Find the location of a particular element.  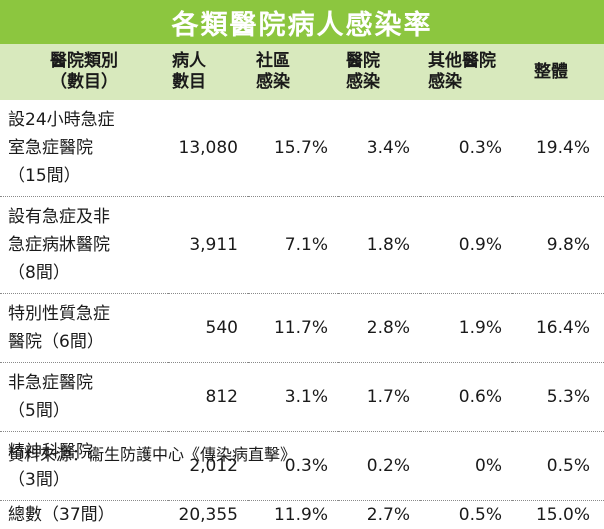

cell-community: 3.1% is located at coordinates (293, 397).